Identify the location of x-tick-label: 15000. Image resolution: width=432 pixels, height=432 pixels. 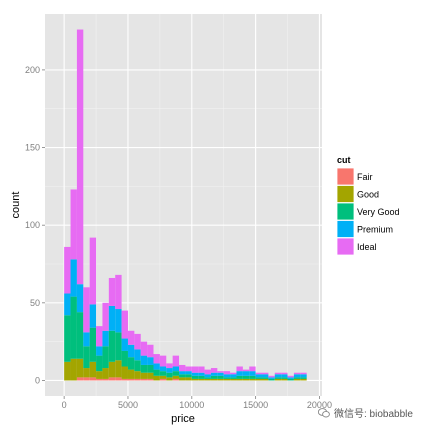
(255, 405).